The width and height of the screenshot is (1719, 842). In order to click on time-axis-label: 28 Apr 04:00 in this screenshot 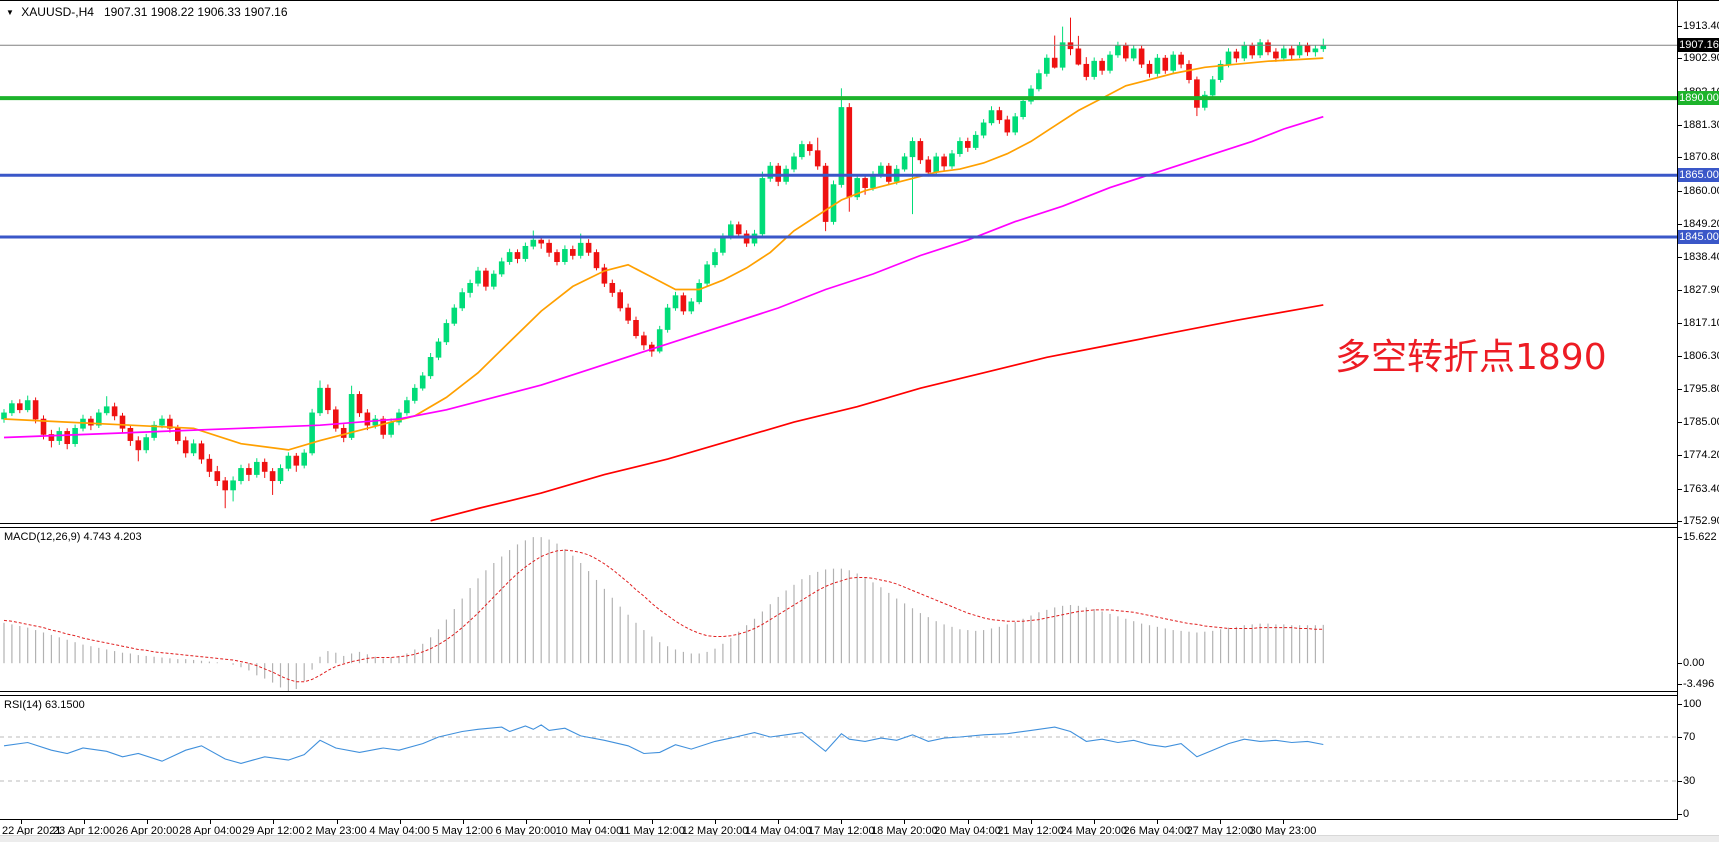, I will do `click(210, 831)`.